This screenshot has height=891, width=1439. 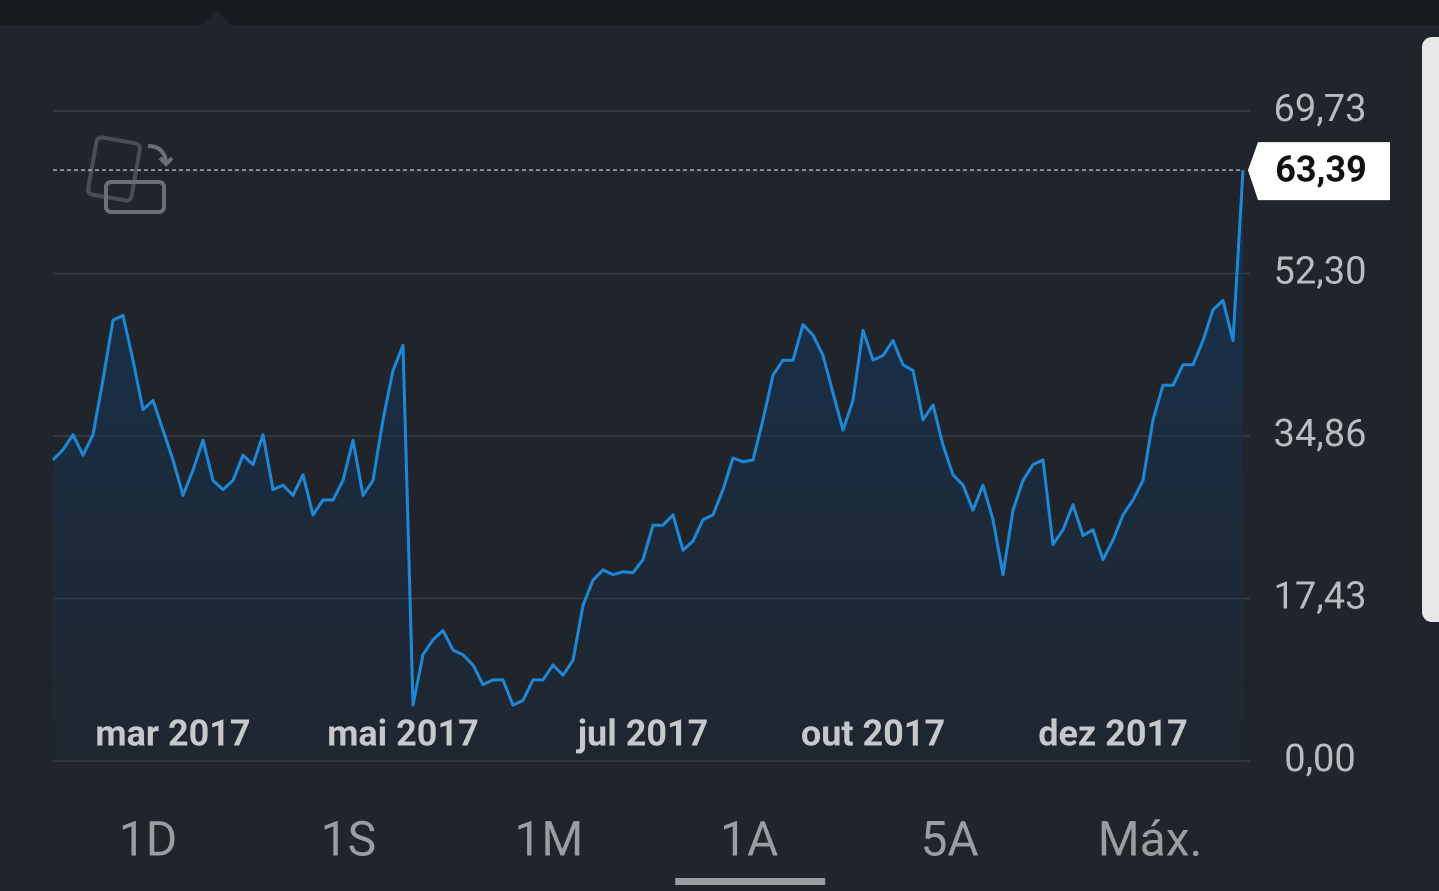 What do you see at coordinates (719, 12) in the screenshot?
I see `top-bar` at bounding box center [719, 12].